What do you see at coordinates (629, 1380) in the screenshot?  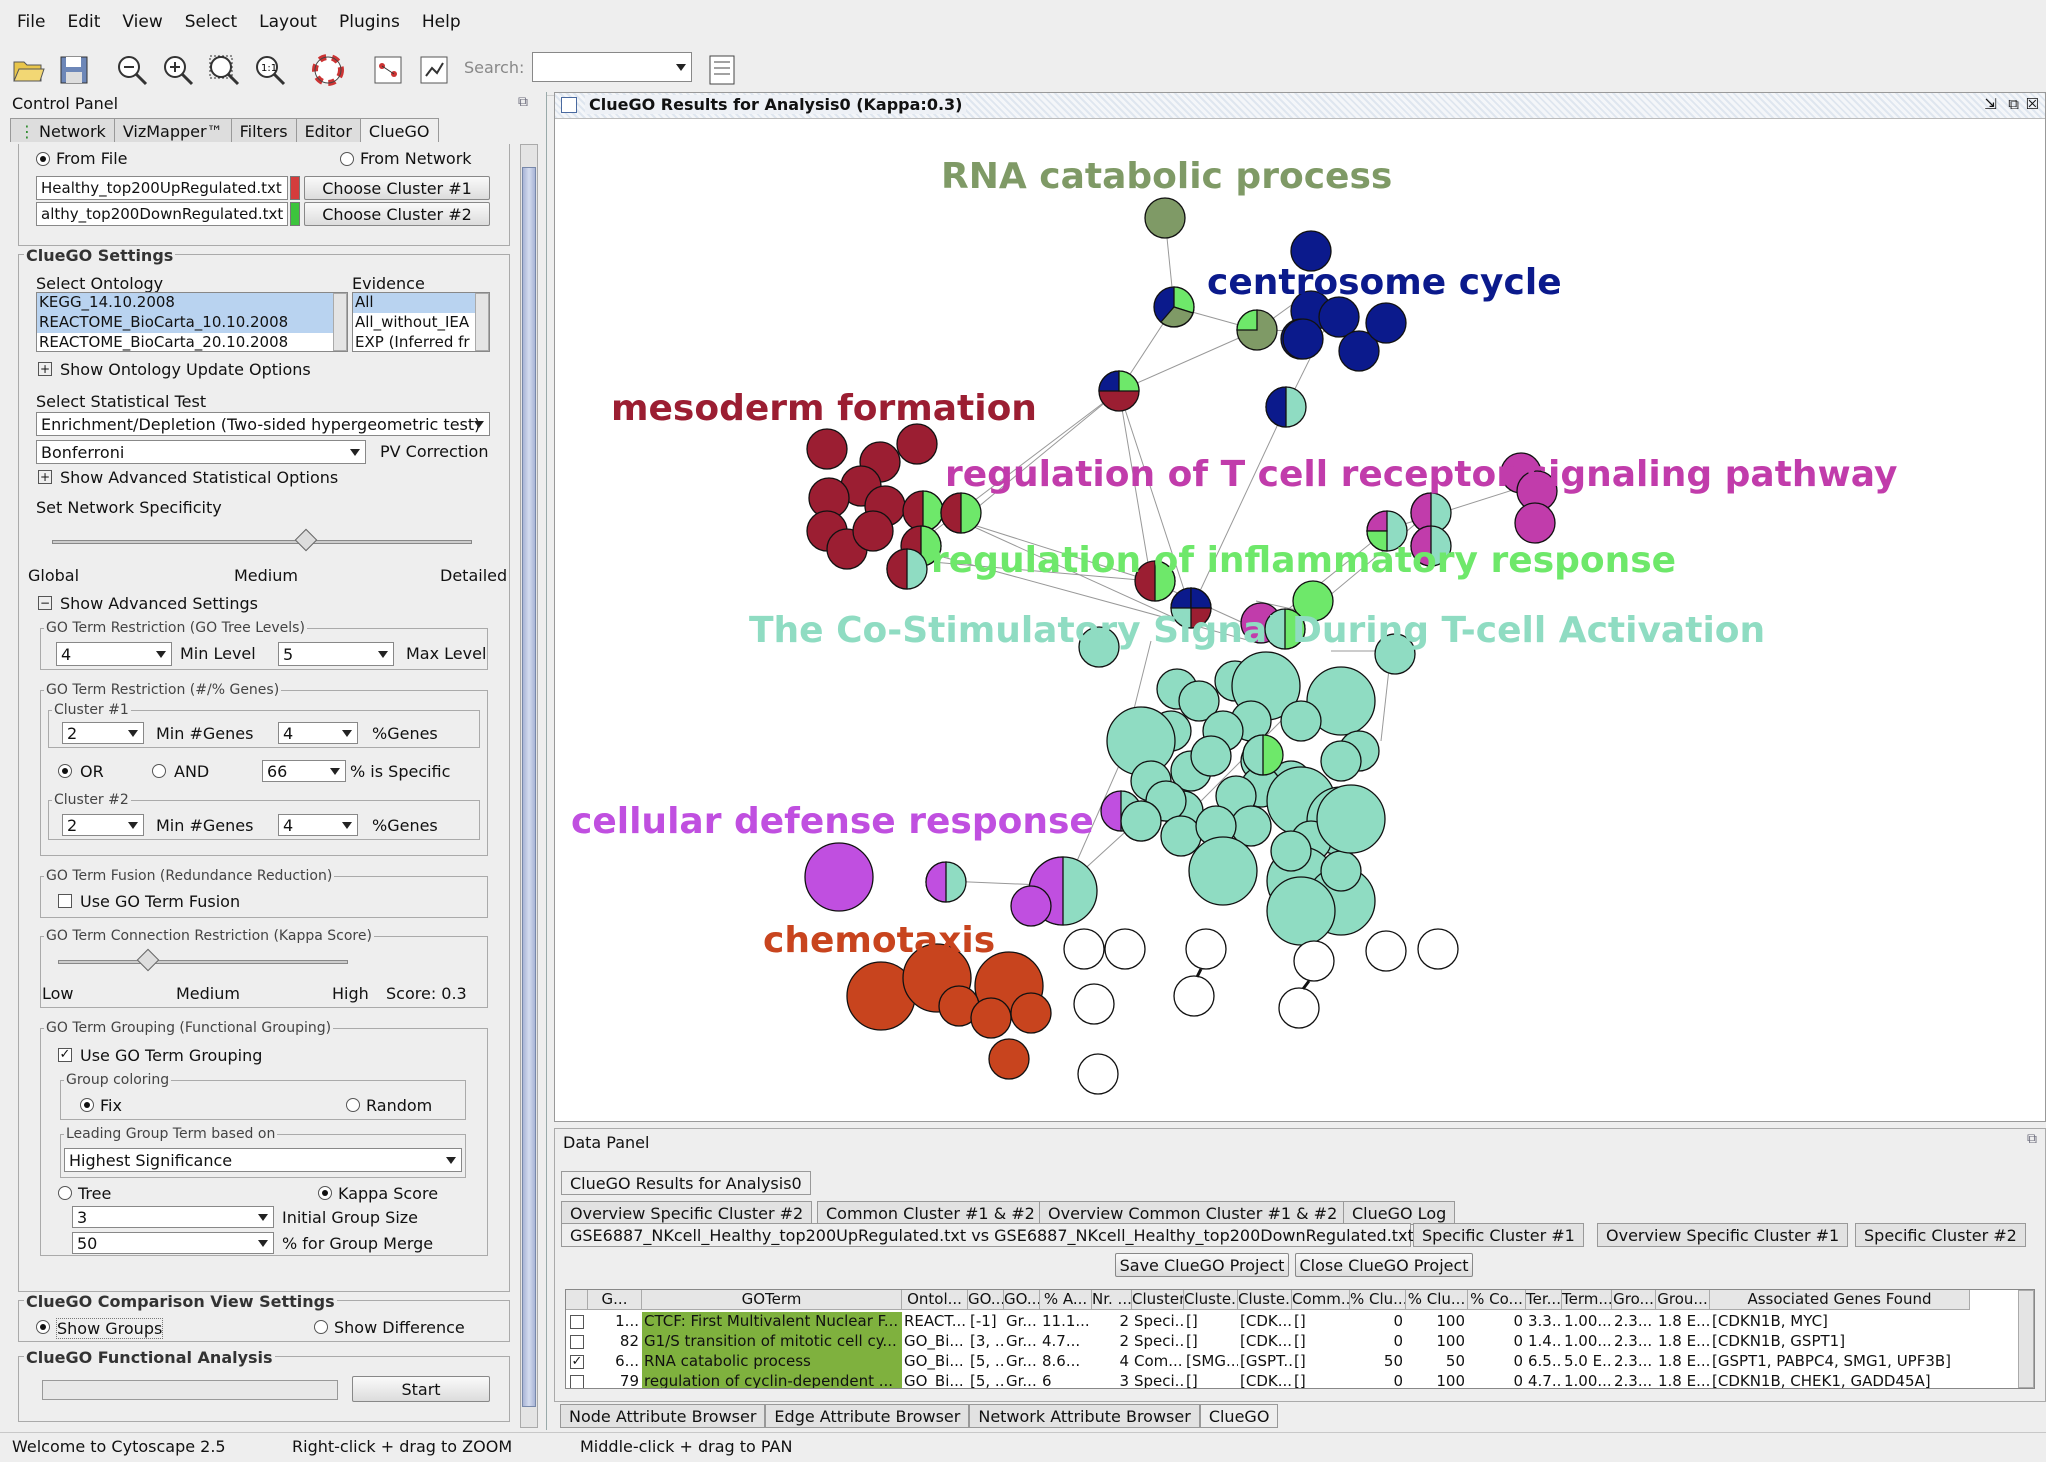 I see `table-cell: 79` at bounding box center [629, 1380].